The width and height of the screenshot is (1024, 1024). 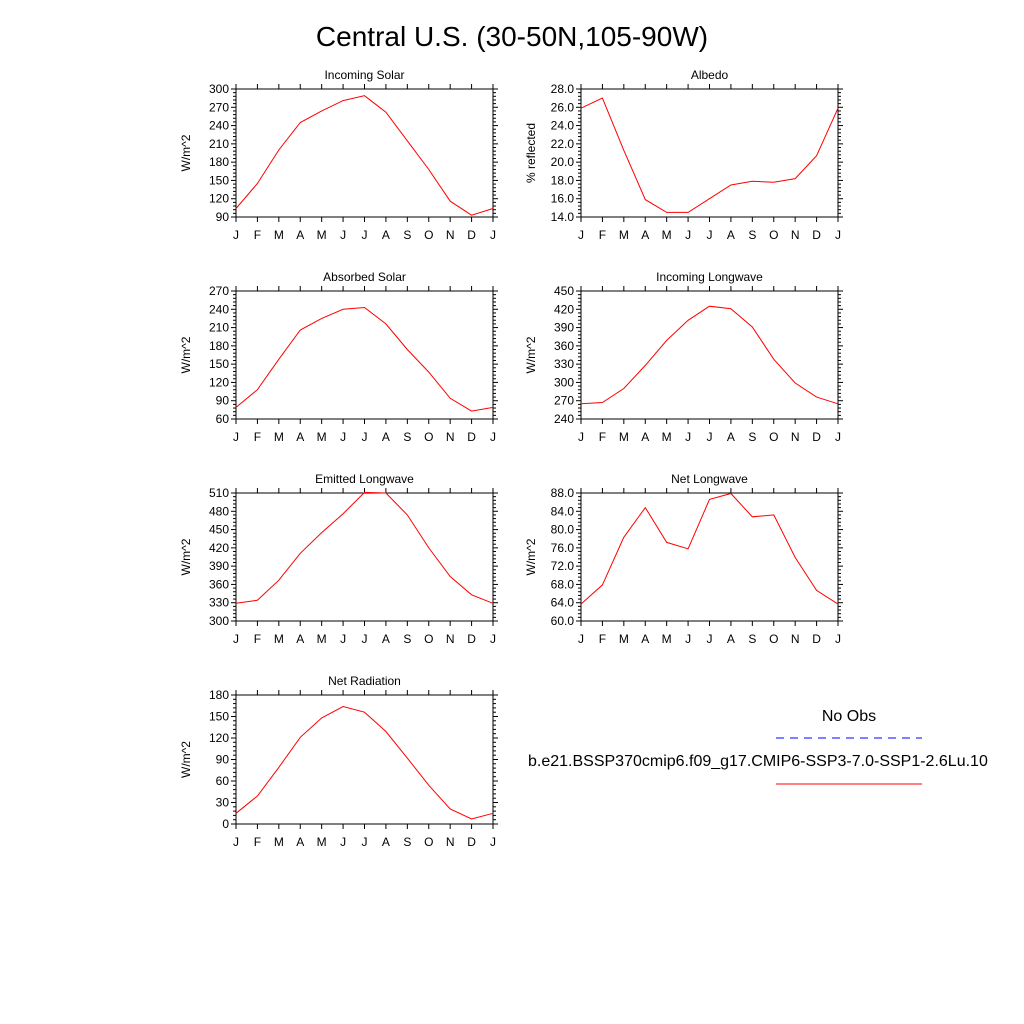 I want to click on incoming-solar-y-tick-label: 180, so click(x=219, y=162).